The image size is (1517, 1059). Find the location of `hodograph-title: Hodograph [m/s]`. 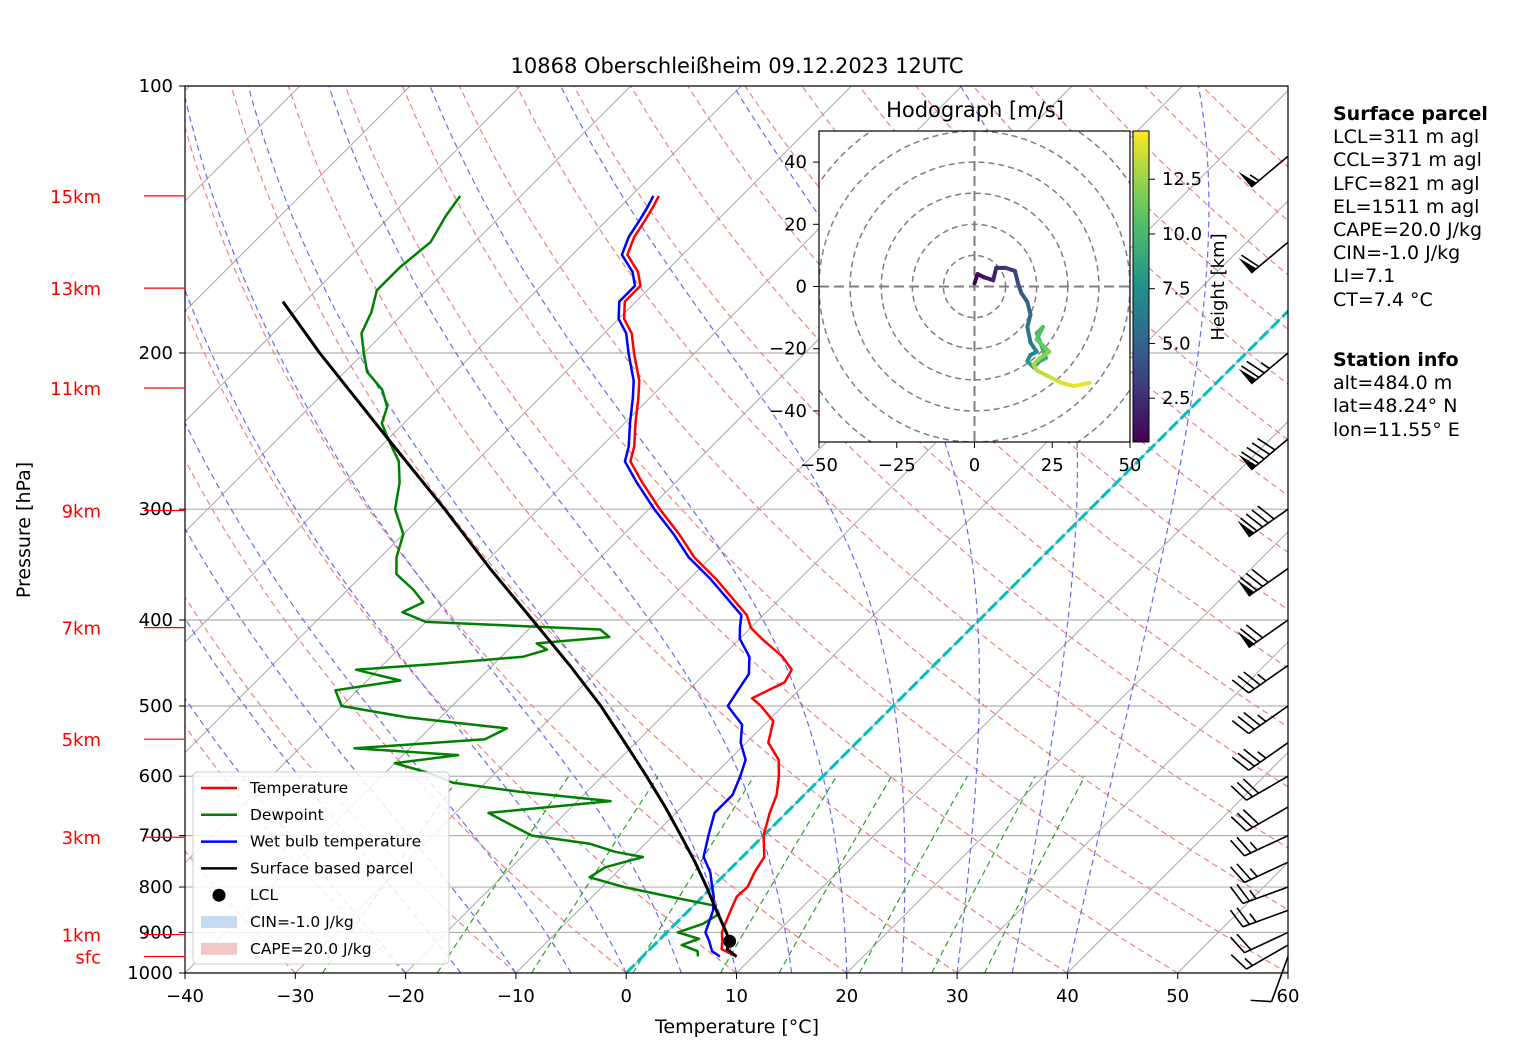

hodograph-title: Hodograph [m/s] is located at coordinates (975, 110).